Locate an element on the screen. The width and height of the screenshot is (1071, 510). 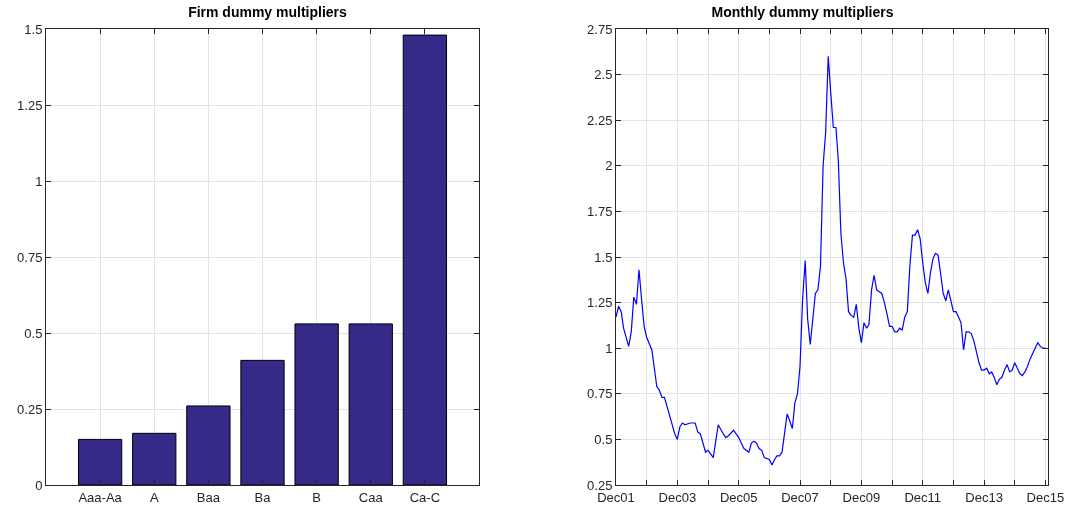
x-tick-label: A is located at coordinates (154, 497).